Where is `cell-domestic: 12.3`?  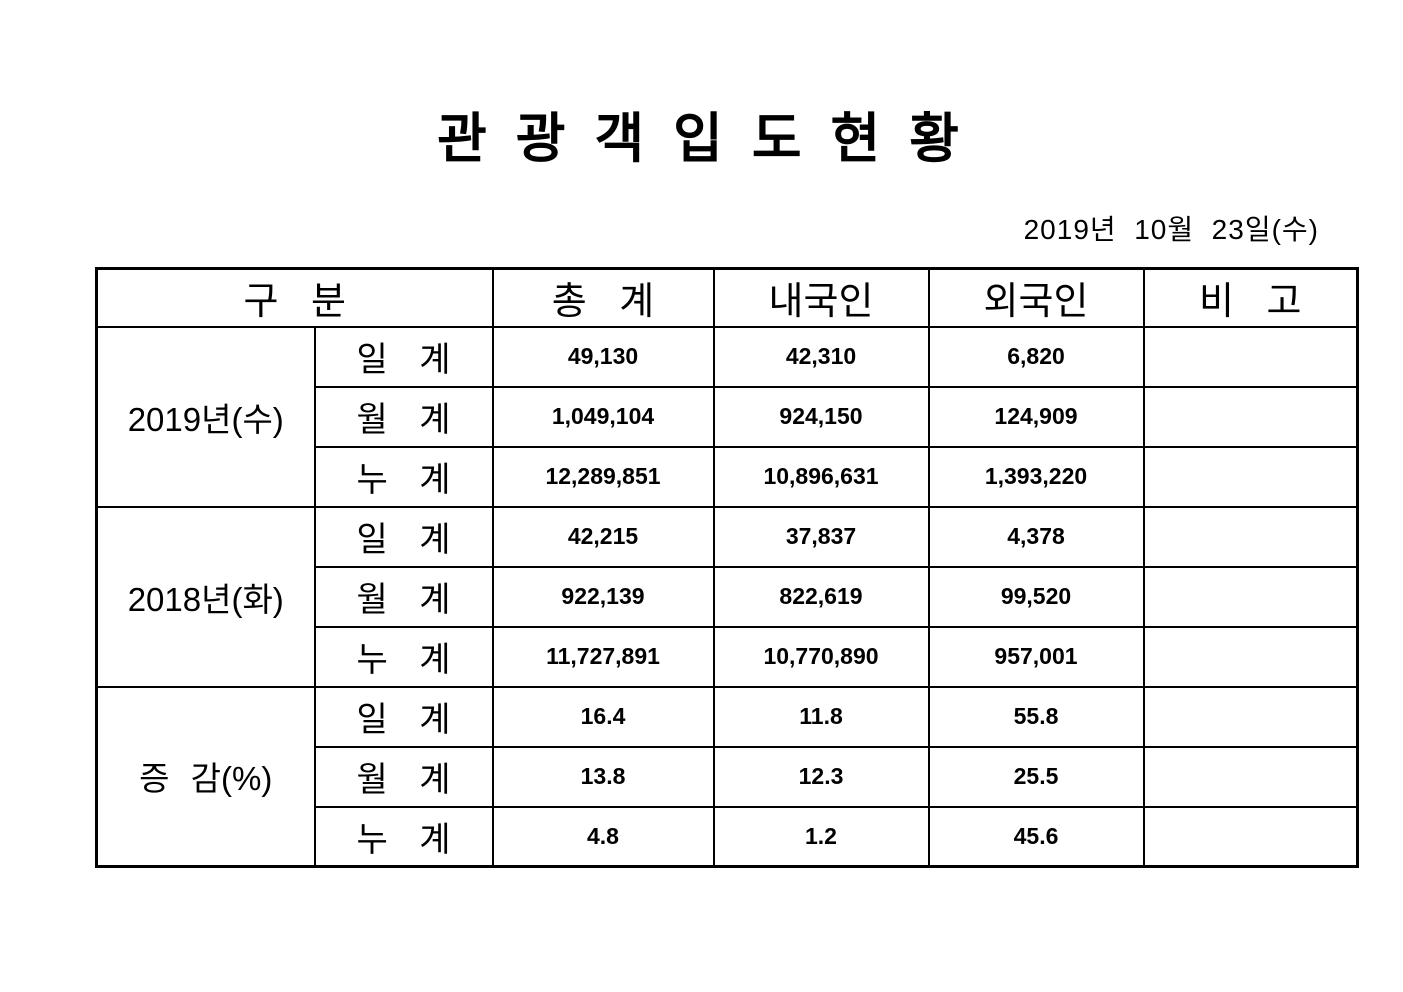
cell-domestic: 12.3 is located at coordinates (821, 776).